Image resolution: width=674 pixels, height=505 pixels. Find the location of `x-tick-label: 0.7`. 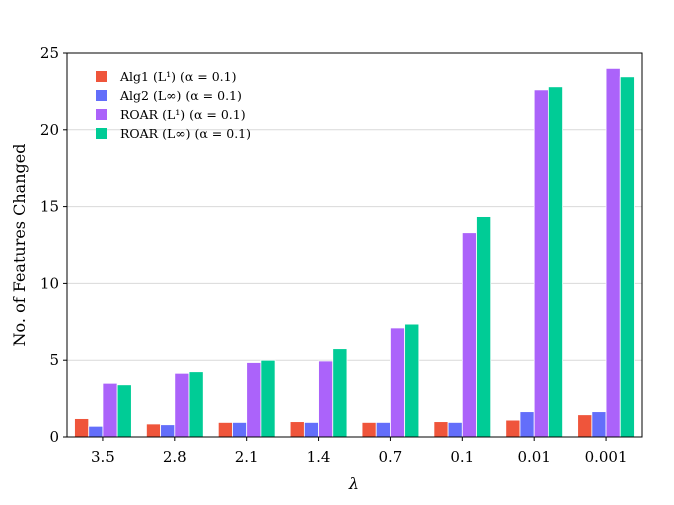

x-tick-label: 0.7 is located at coordinates (391, 457).